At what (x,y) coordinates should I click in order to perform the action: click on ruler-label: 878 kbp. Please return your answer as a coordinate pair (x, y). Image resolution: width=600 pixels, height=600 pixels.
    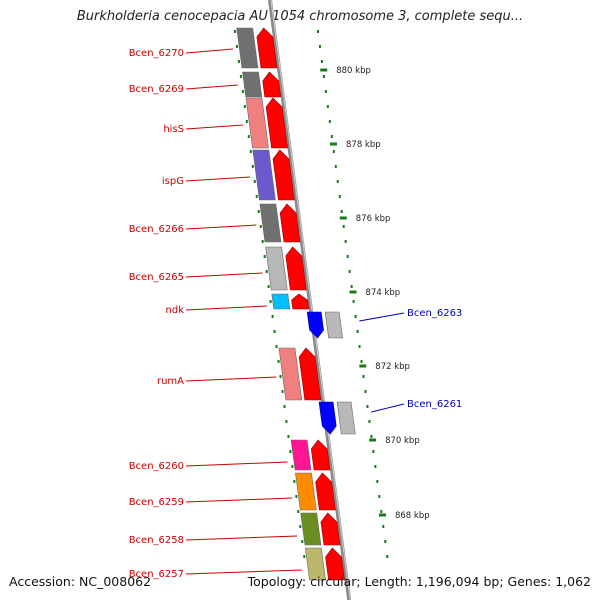
    Looking at the image, I should click on (363, 145).